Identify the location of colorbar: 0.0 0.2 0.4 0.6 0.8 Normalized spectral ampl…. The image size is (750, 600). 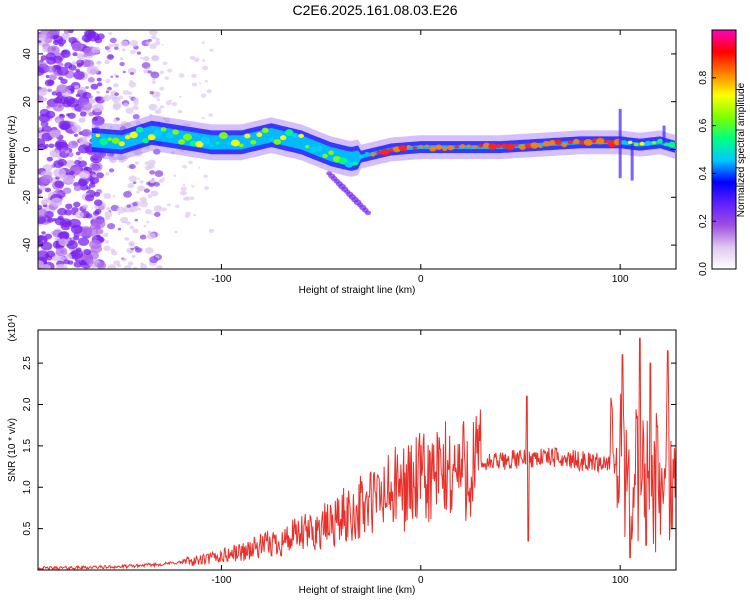
(722, 152).